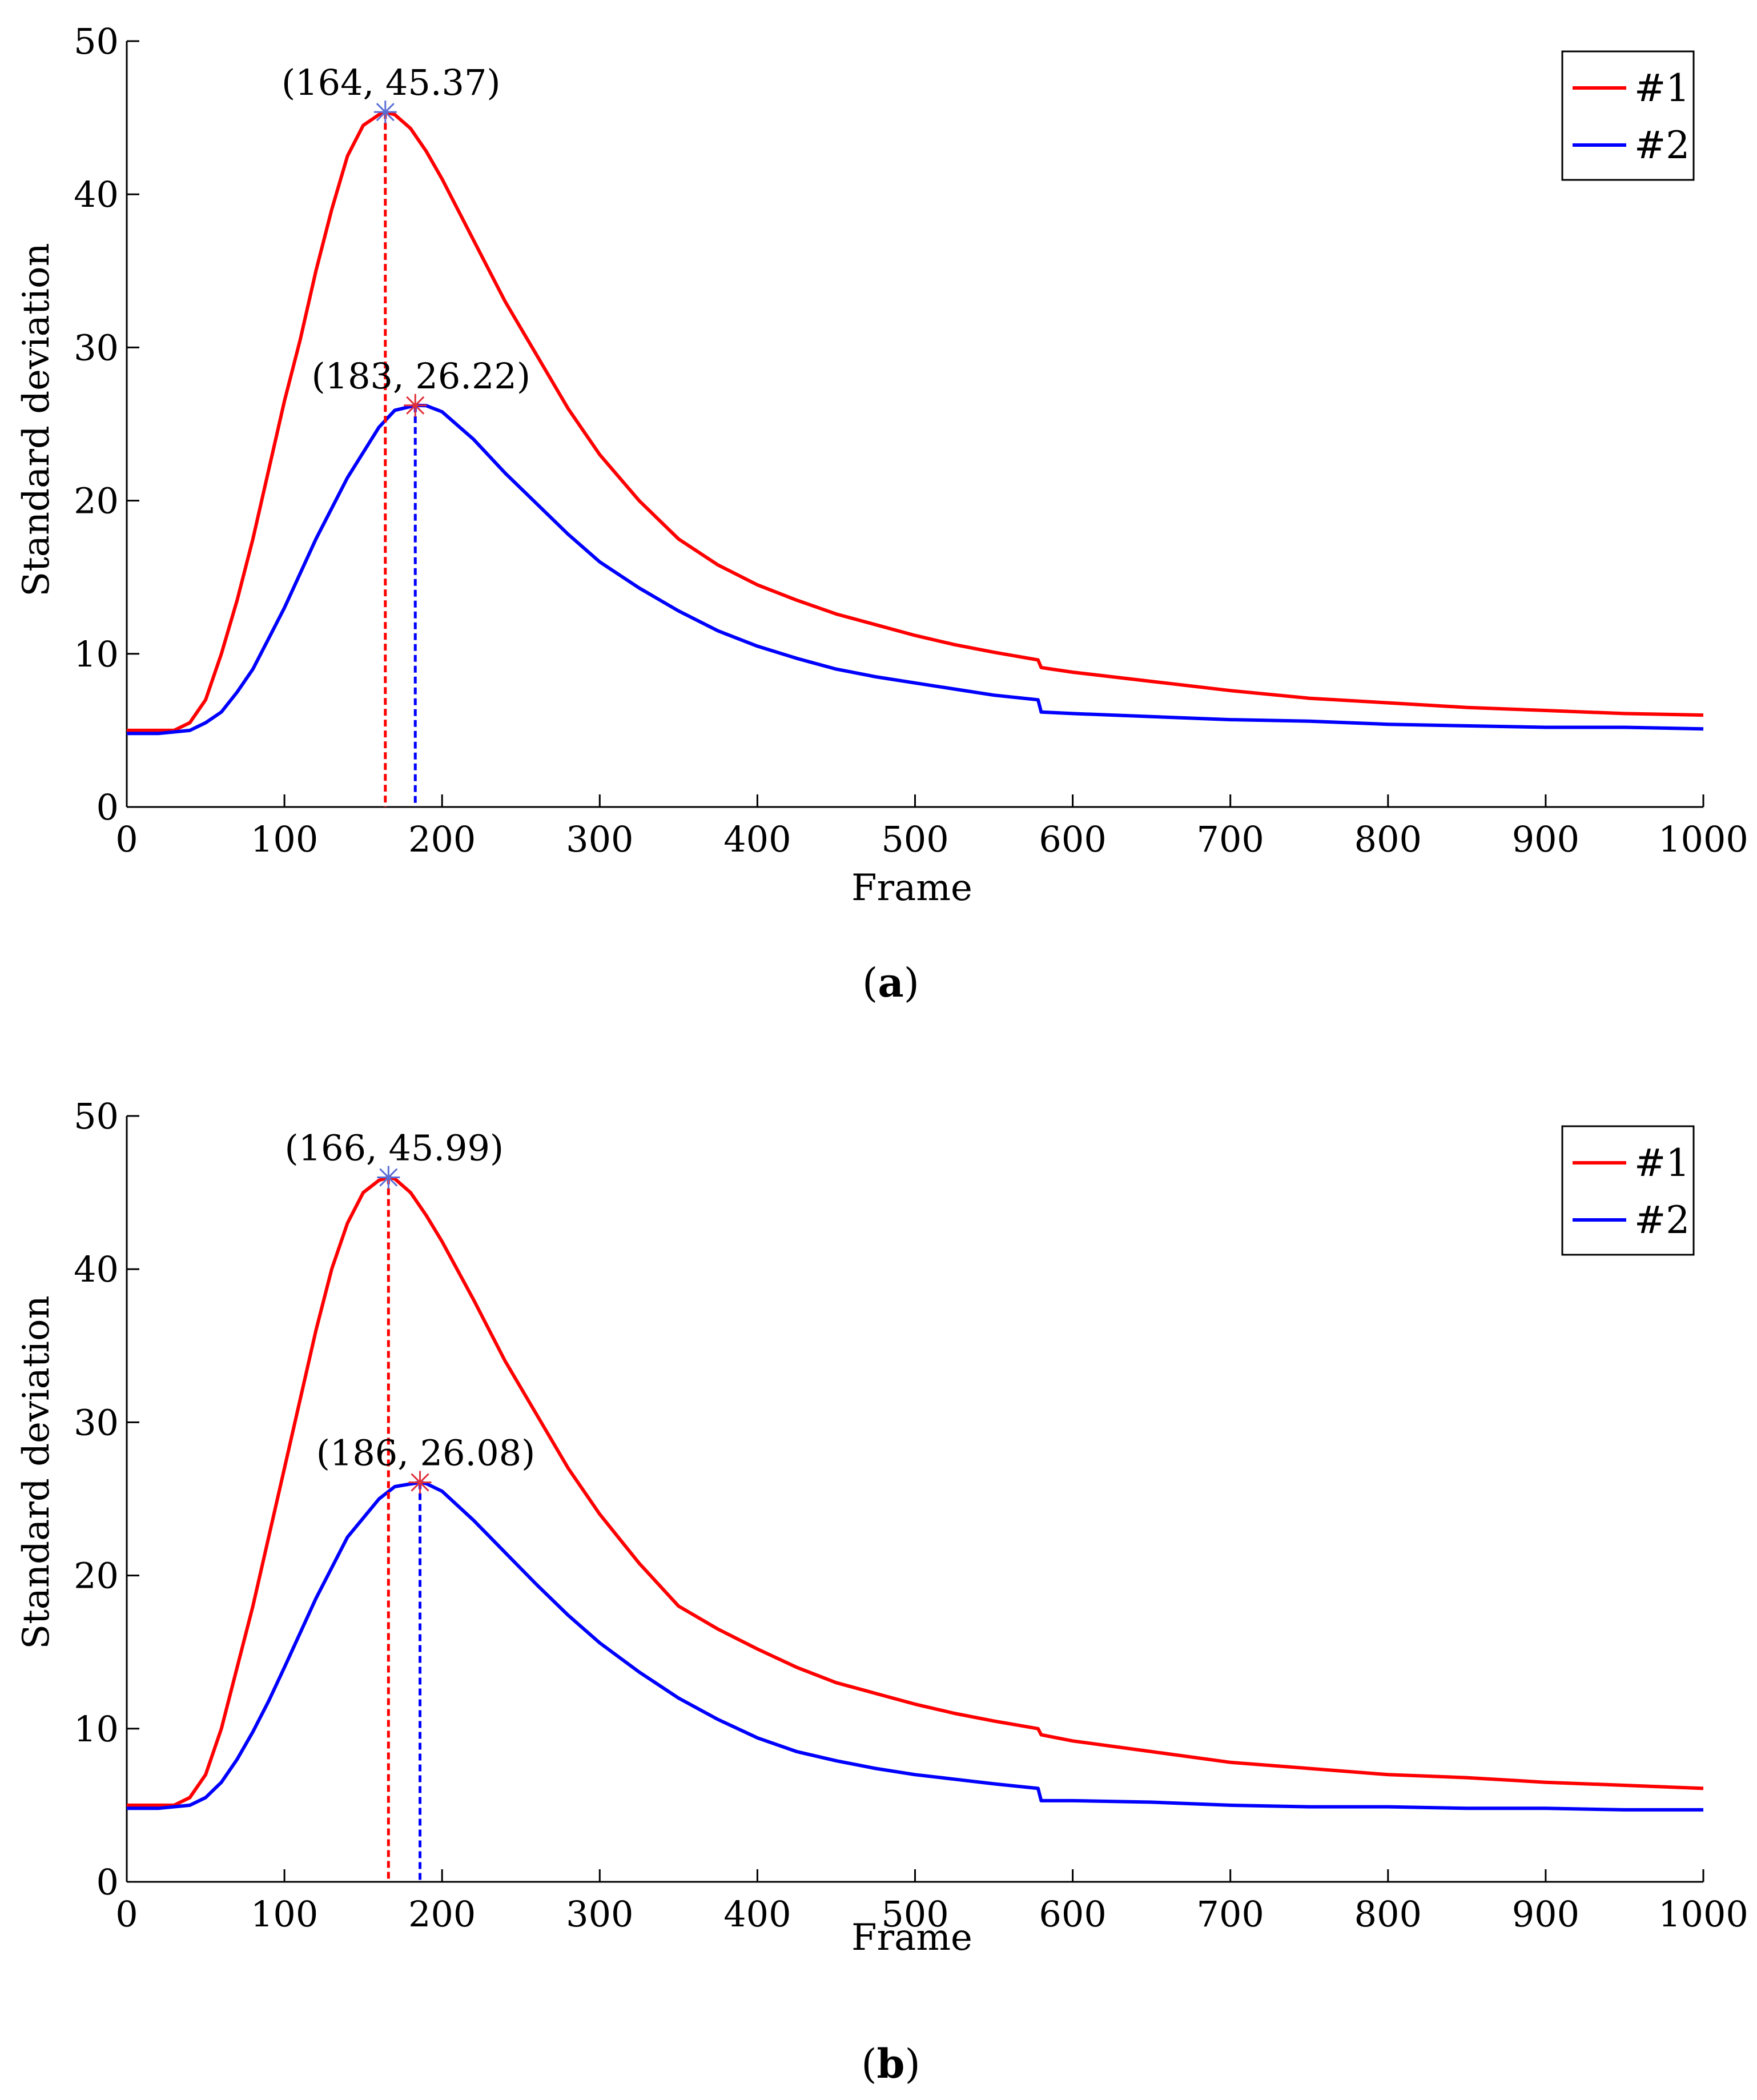  What do you see at coordinates (36, 420) in the screenshot?
I see `chart-a-ylabel: Standard deviation` at bounding box center [36, 420].